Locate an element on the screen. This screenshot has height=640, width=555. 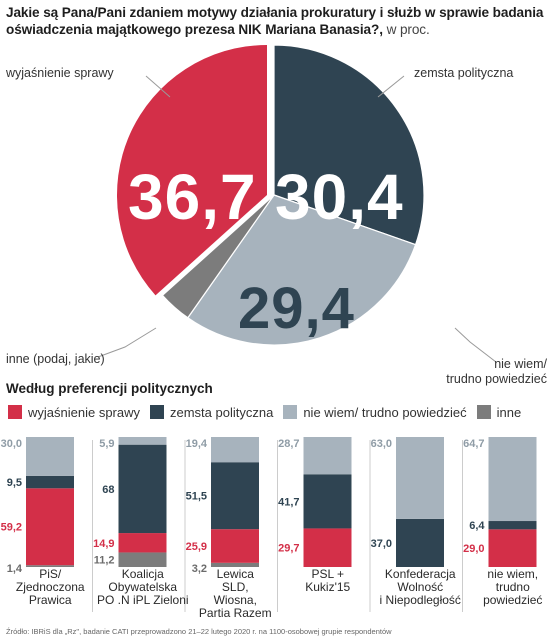
pie-slice-zemsta is located at coordinates (349, 145).